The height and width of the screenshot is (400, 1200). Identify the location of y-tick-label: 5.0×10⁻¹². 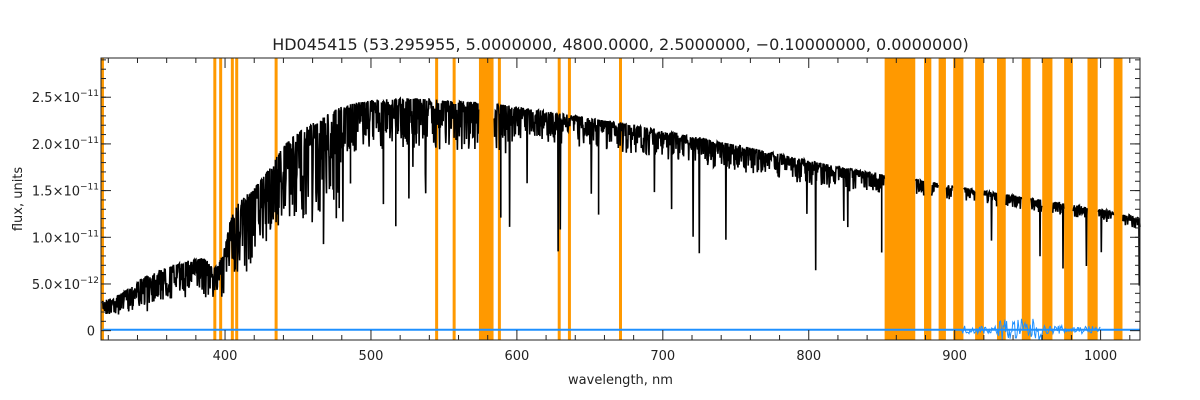
(65, 284).